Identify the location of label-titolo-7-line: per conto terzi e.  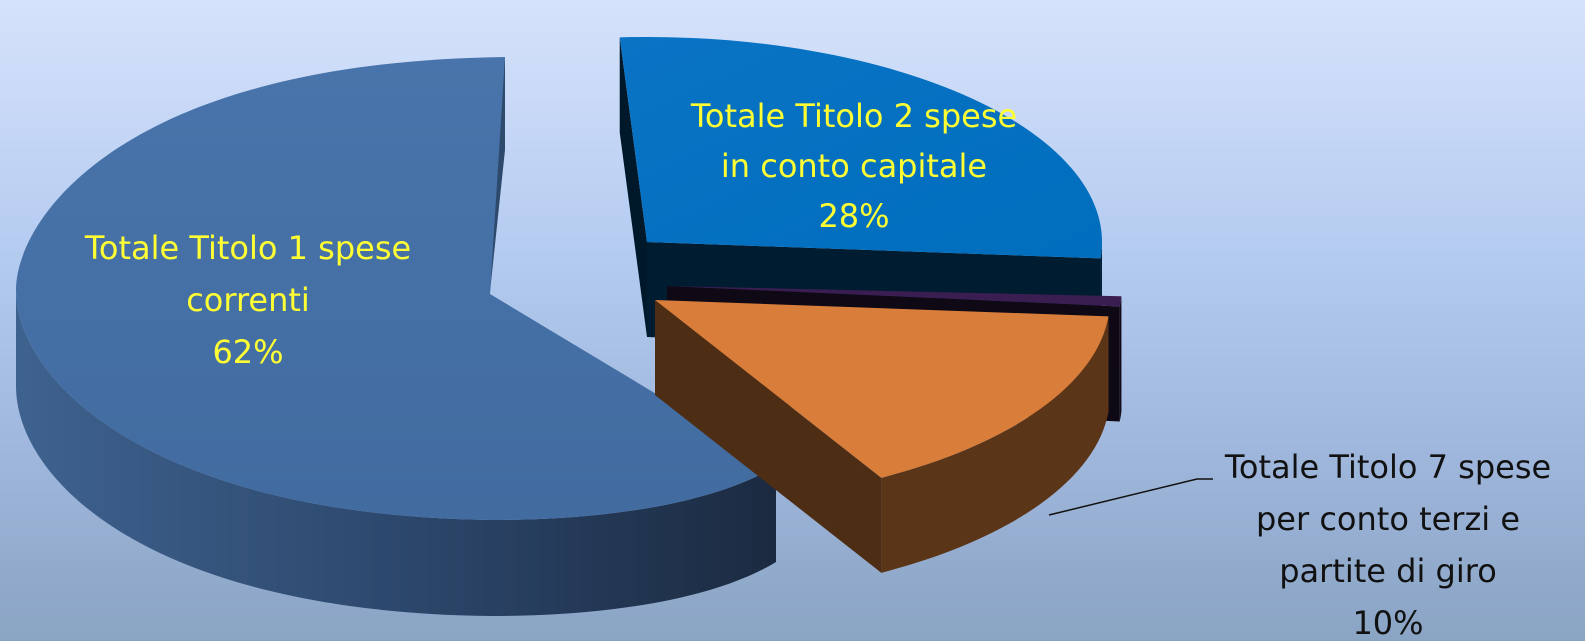
(1388, 519).